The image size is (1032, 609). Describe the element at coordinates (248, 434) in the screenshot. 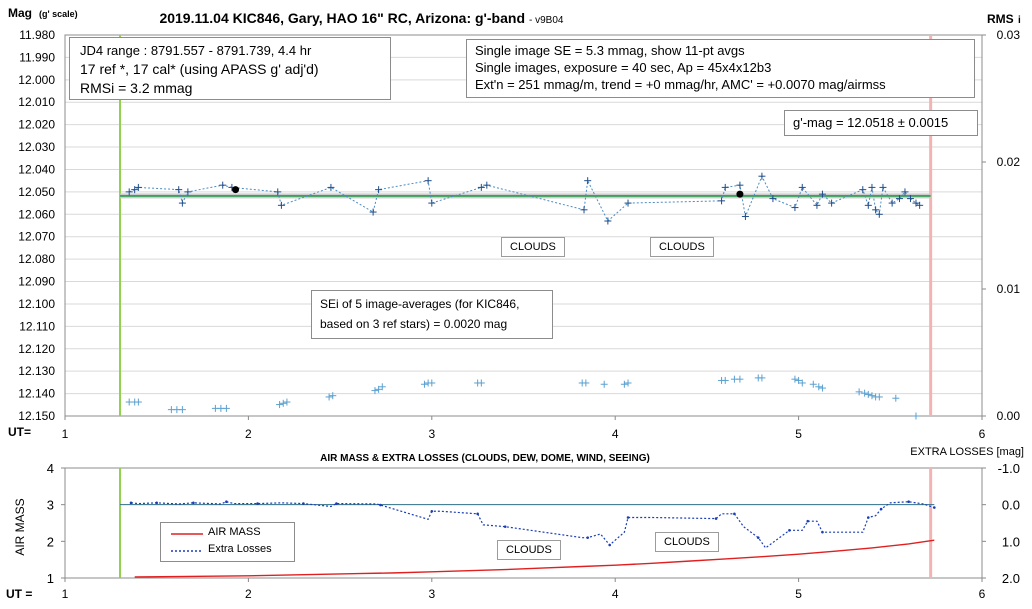

I see `x-tick-label: 2` at that location.